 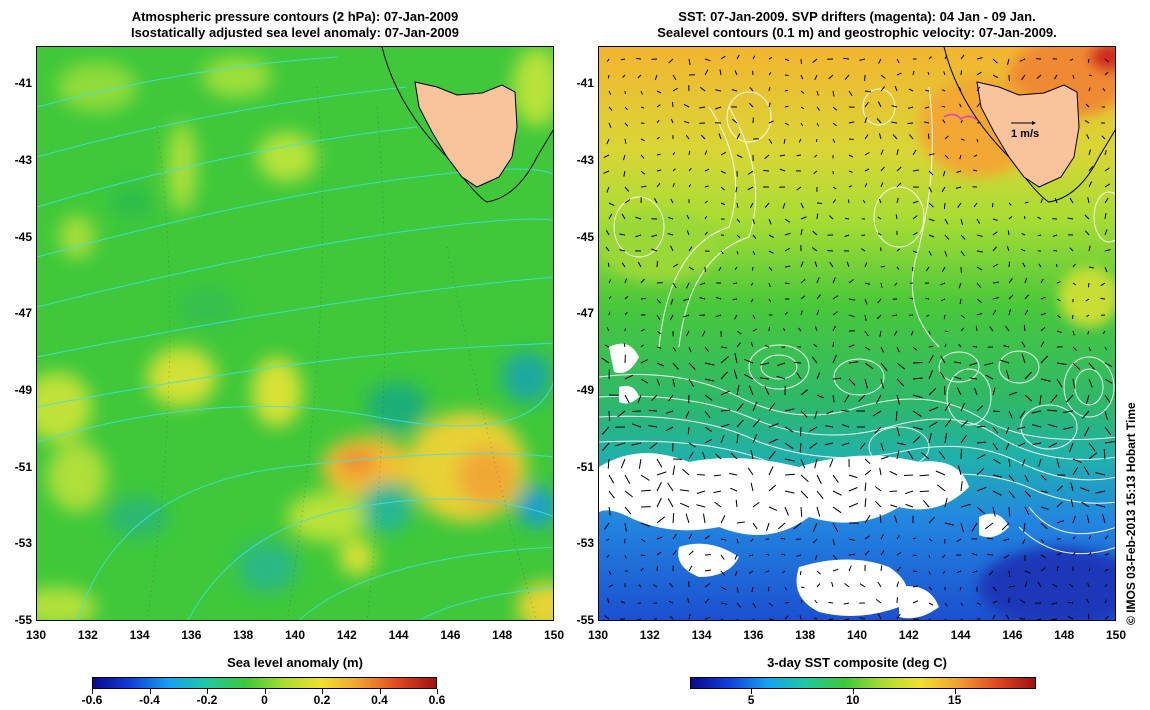 I want to click on cloud-mask, so click(x=804, y=481).